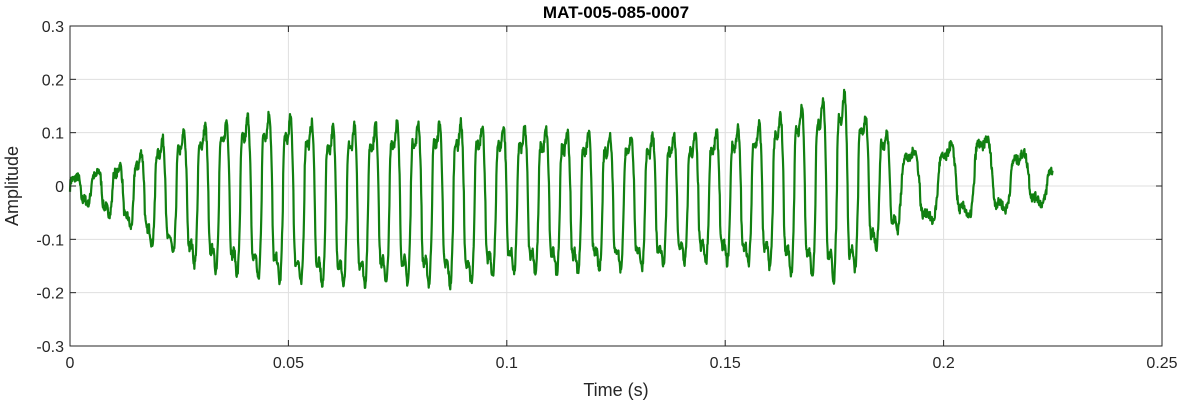 Image resolution: width=1182 pixels, height=404 pixels. I want to click on x-tick-label: 0.25, so click(1161, 363).